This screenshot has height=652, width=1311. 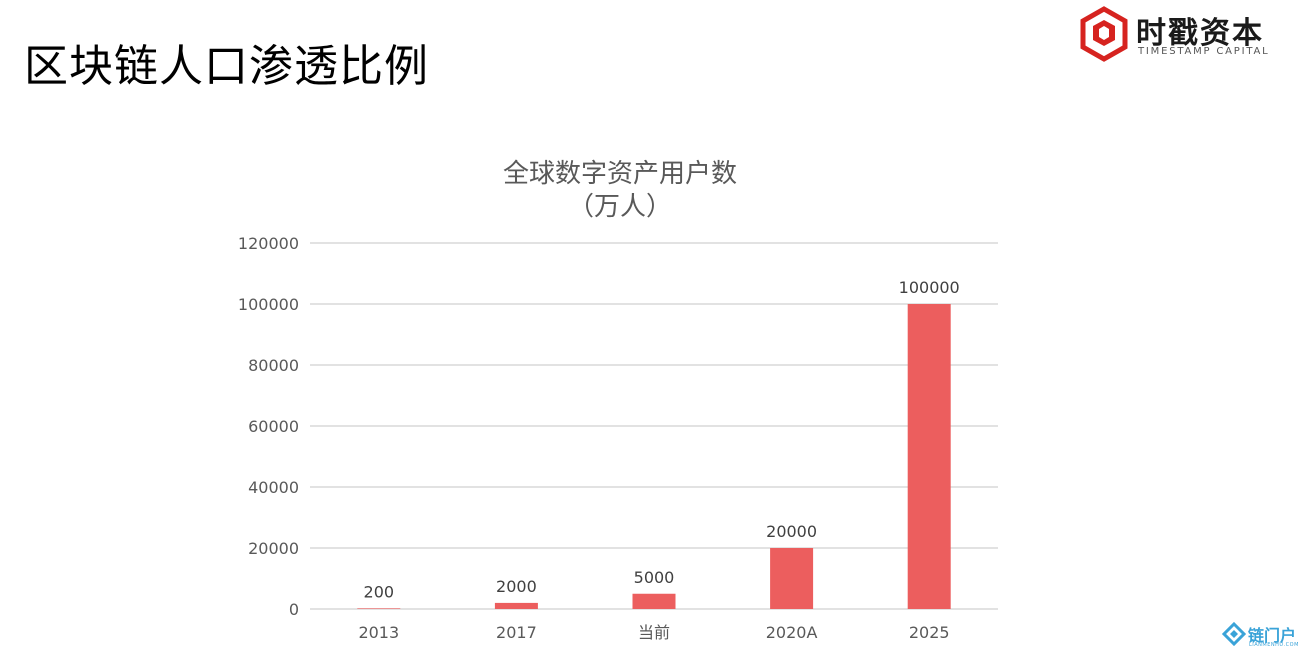 I want to click on y-tick-label: 40000, so click(x=273, y=487).